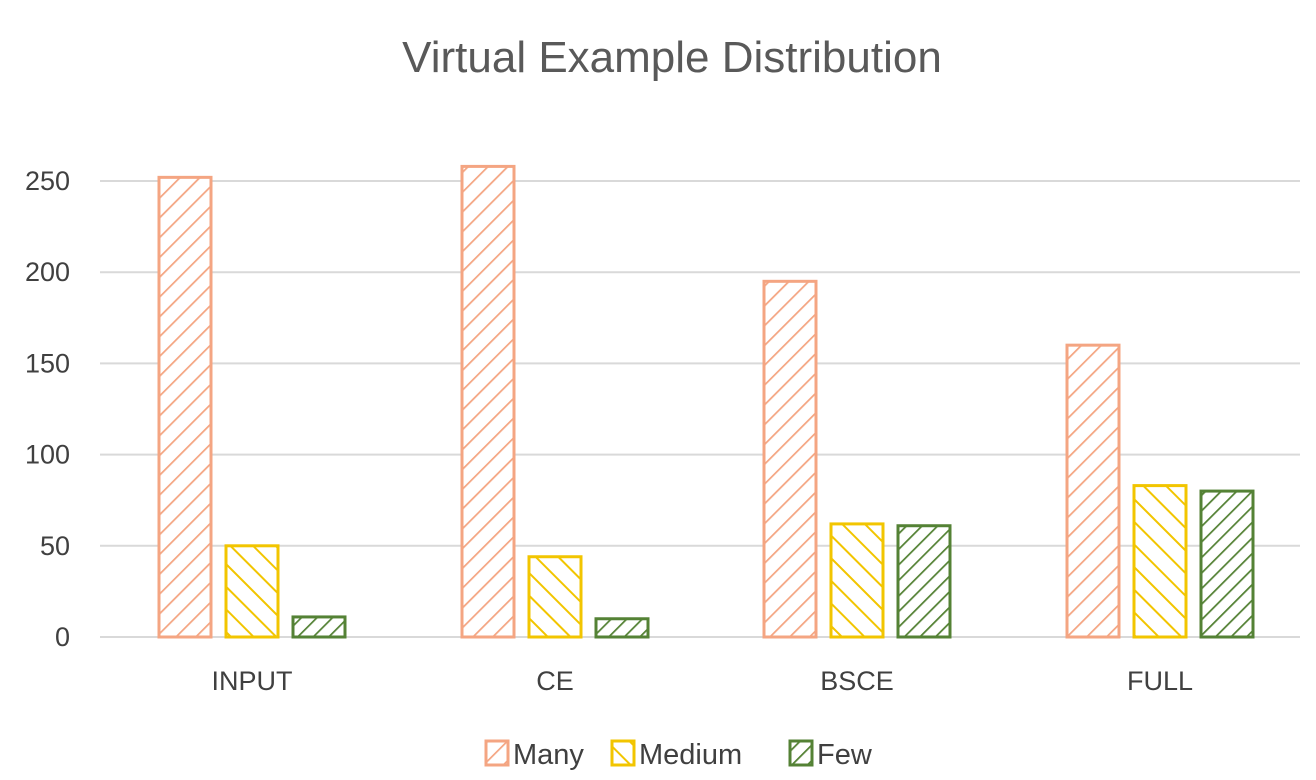 The width and height of the screenshot is (1316, 780). I want to click on legend-label: Many, so click(548, 755).